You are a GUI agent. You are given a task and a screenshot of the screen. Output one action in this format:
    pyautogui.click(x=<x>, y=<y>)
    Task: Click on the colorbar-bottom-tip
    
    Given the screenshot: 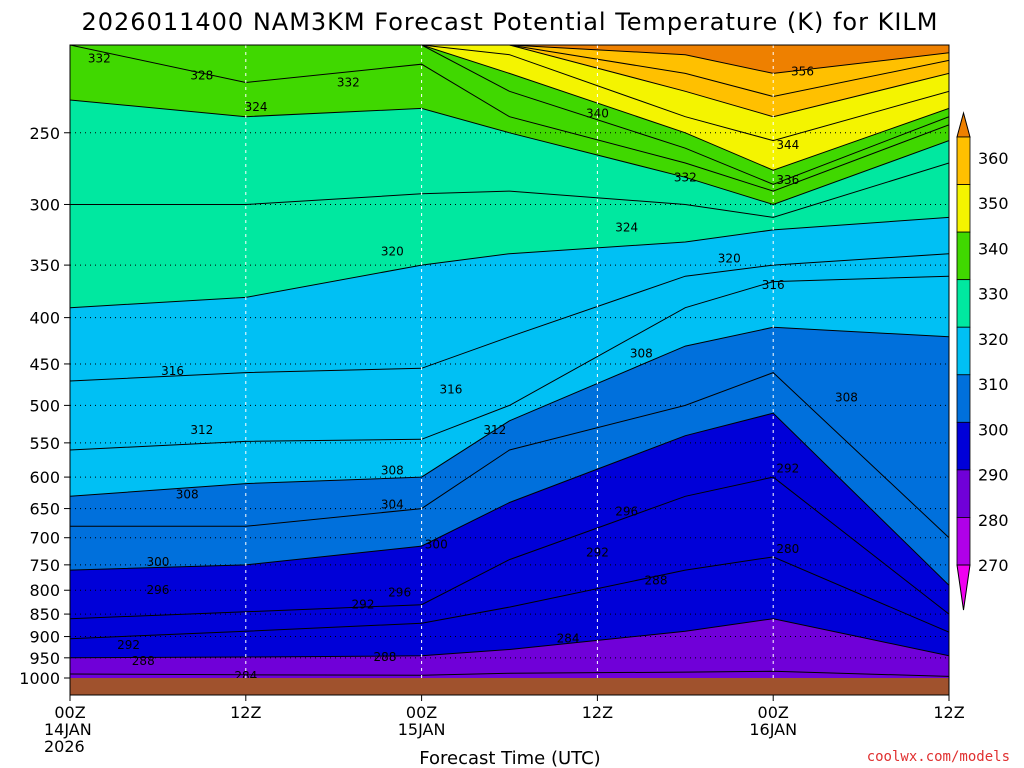 What is the action you would take?
    pyautogui.click(x=963, y=587)
    